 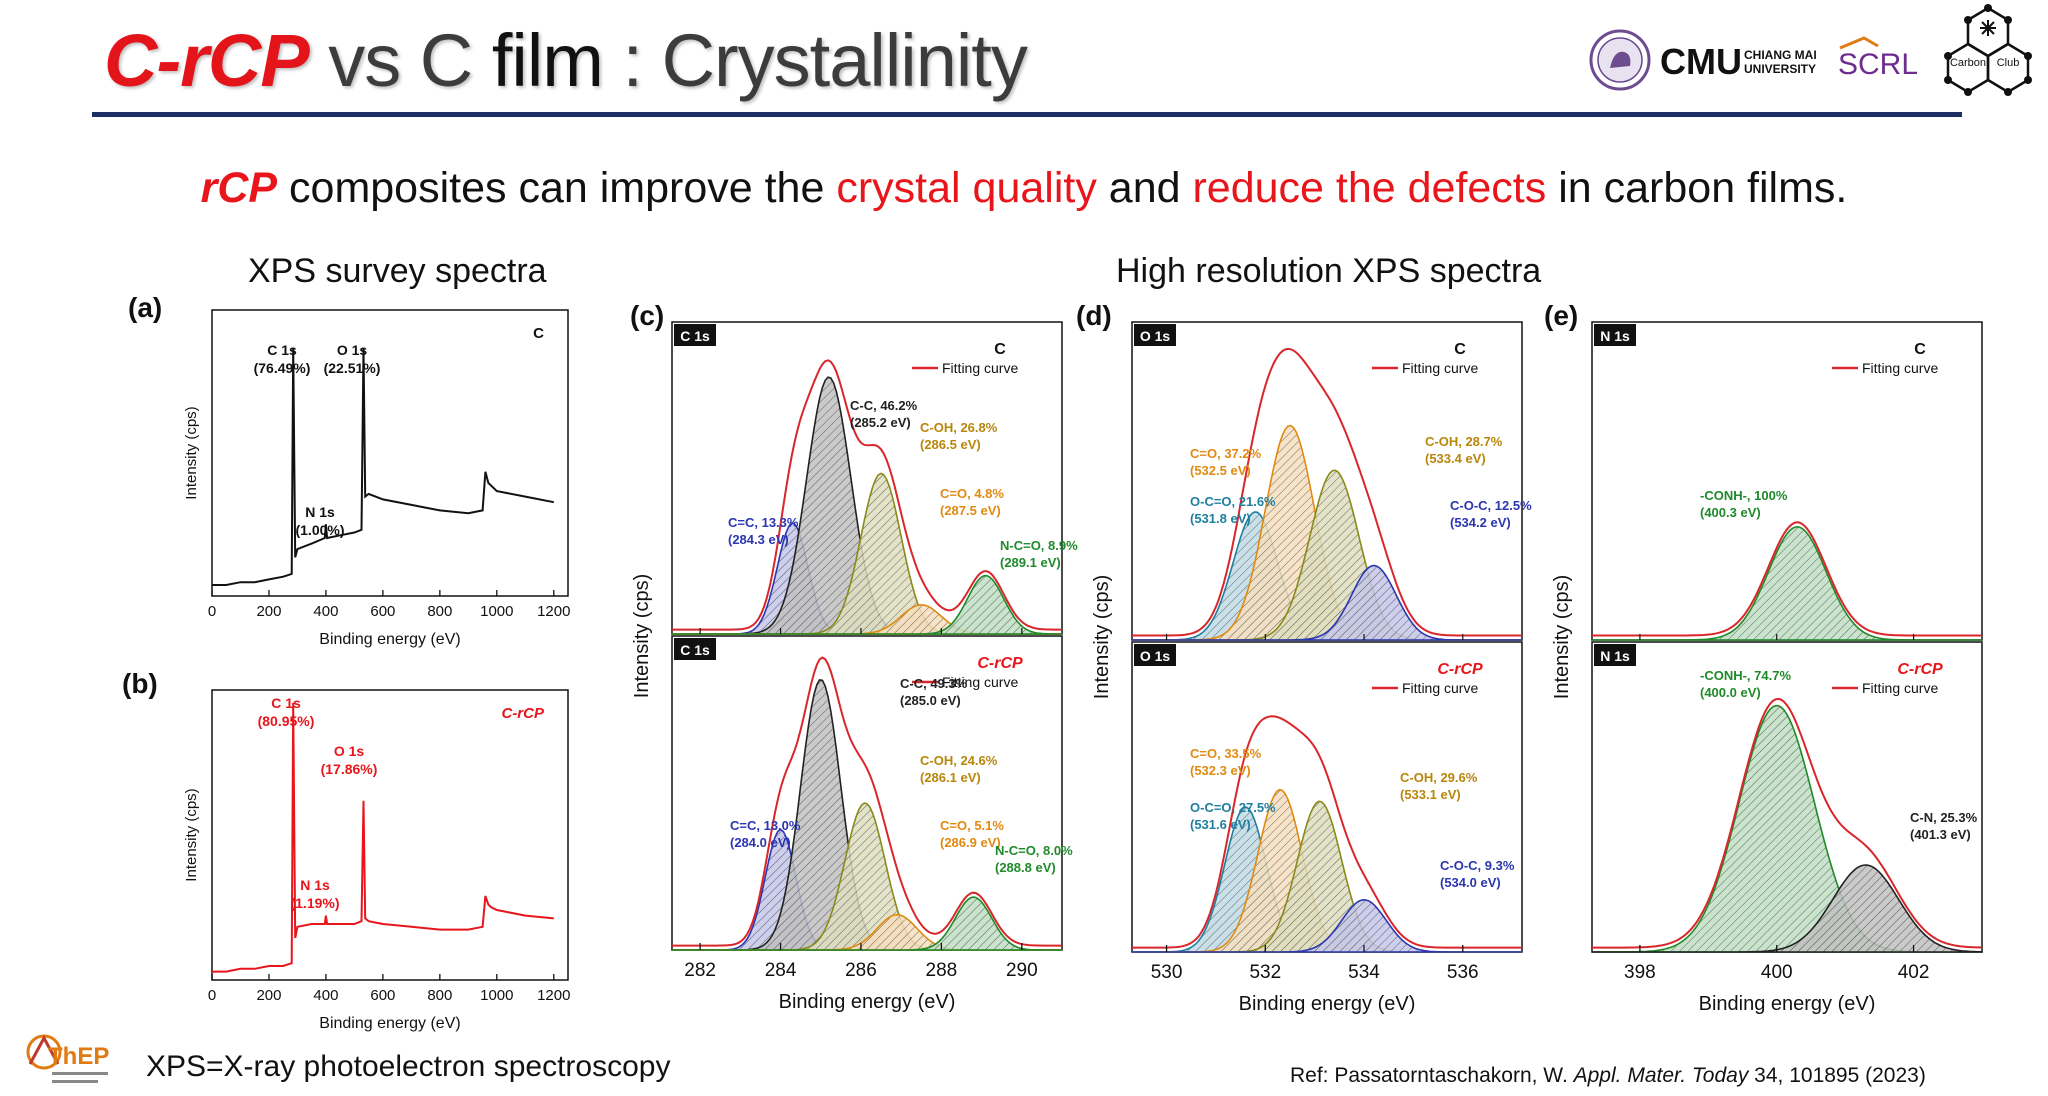 What do you see at coordinates (1155, 336) in the screenshot?
I see `region-tag-label: O 1s` at bounding box center [1155, 336].